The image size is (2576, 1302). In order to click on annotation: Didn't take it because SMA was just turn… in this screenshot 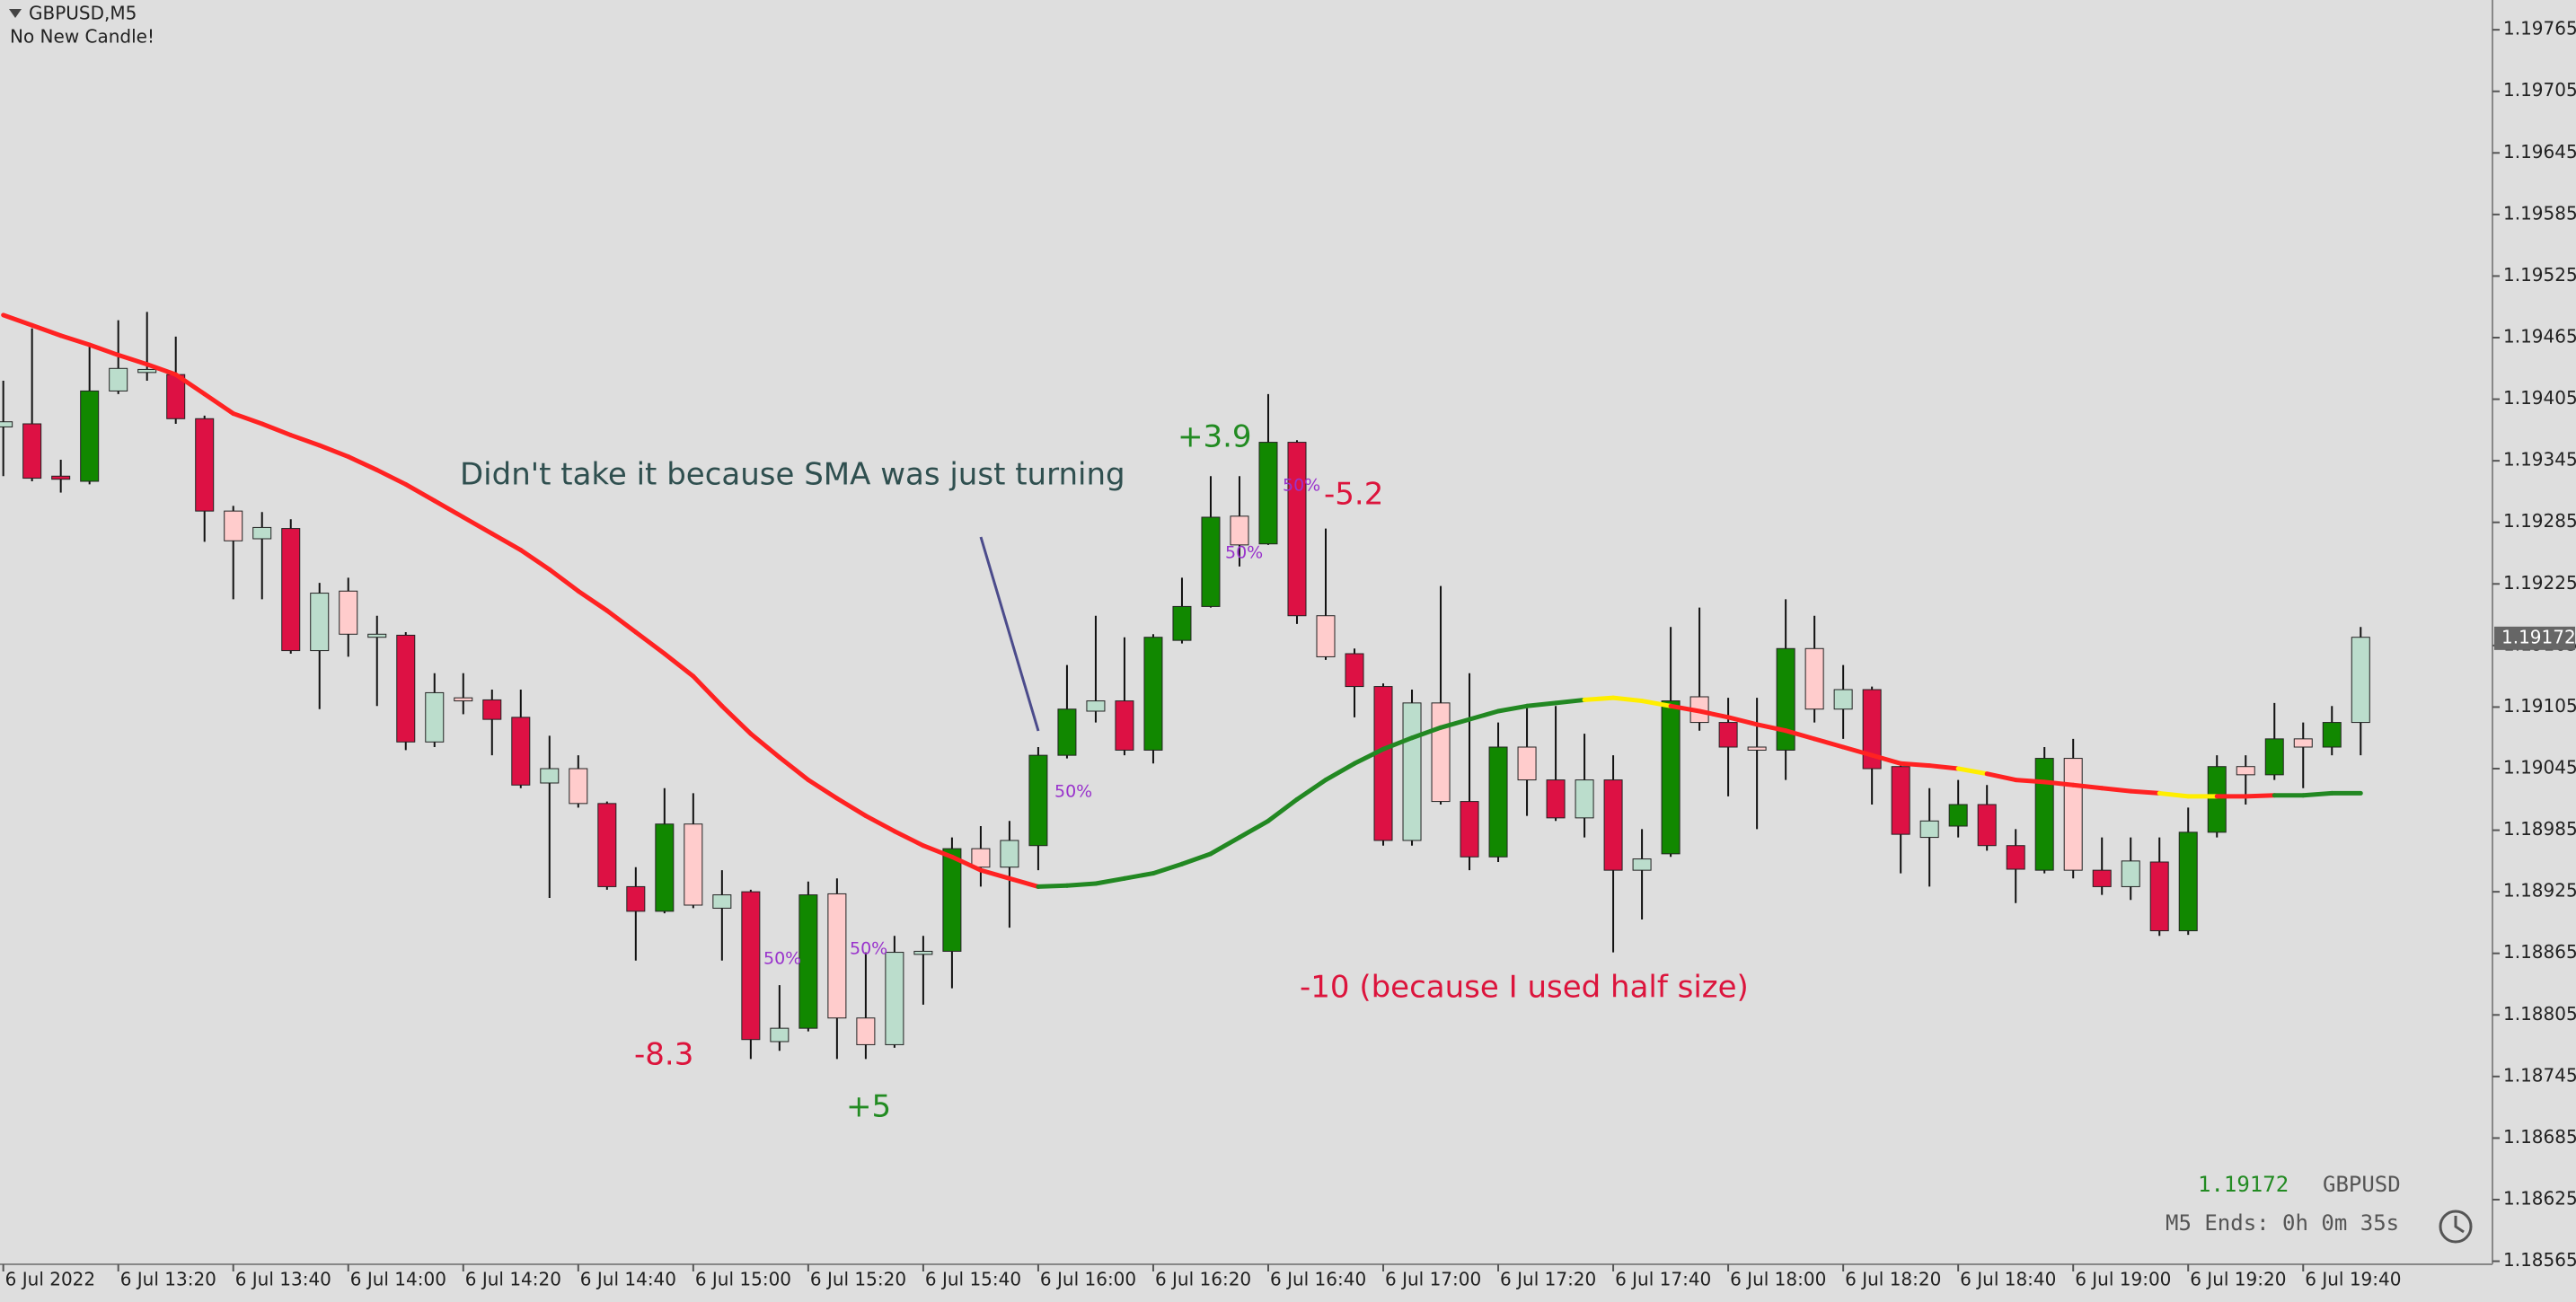, I will do `click(792, 475)`.